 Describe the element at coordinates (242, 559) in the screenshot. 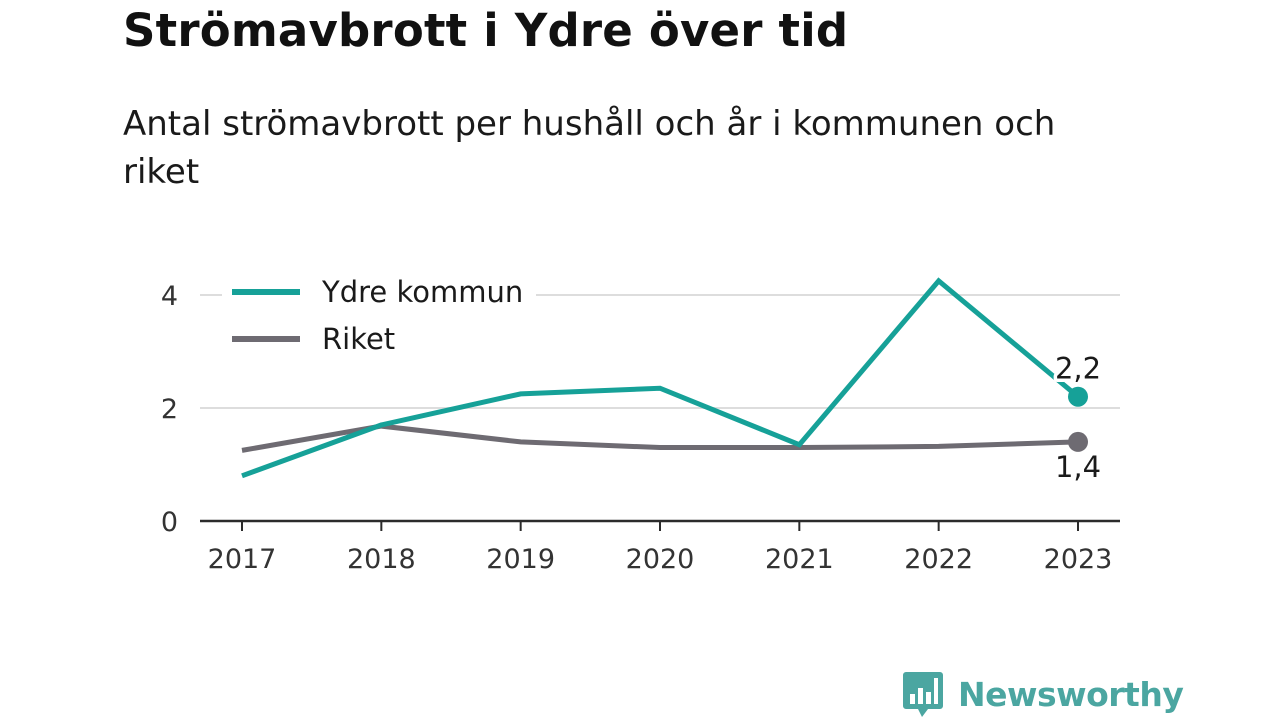

I see `x-tick-label: 2017` at that location.